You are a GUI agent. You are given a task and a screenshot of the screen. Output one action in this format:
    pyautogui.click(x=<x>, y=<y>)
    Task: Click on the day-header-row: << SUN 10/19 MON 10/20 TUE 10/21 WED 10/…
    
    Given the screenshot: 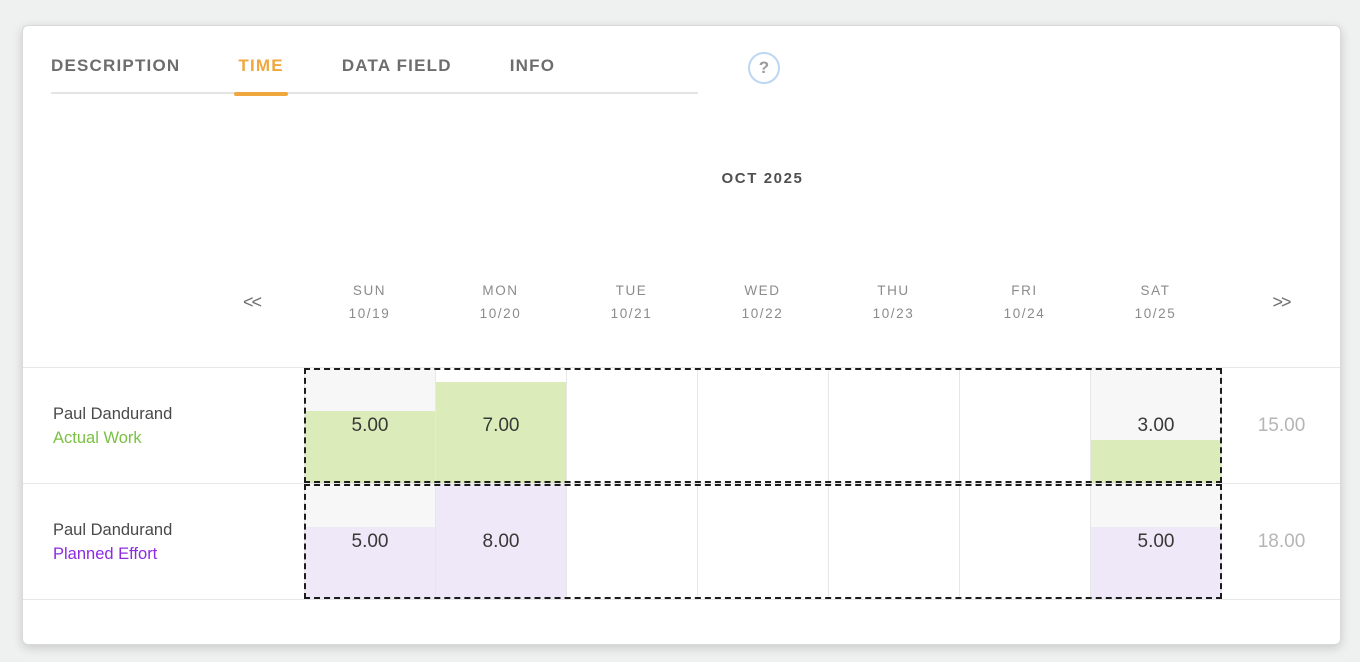 What is the action you would take?
    pyautogui.click(x=681, y=323)
    